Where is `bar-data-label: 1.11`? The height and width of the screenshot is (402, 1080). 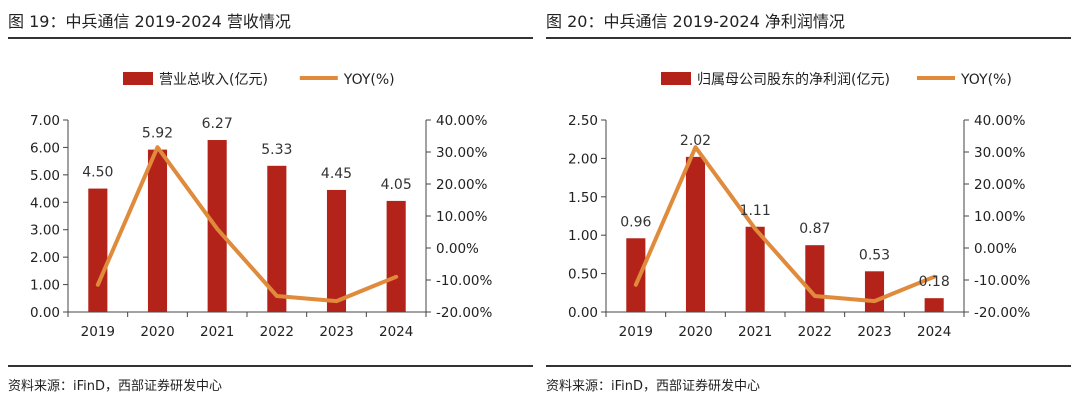
bar-data-label: 1.11 is located at coordinates (755, 211).